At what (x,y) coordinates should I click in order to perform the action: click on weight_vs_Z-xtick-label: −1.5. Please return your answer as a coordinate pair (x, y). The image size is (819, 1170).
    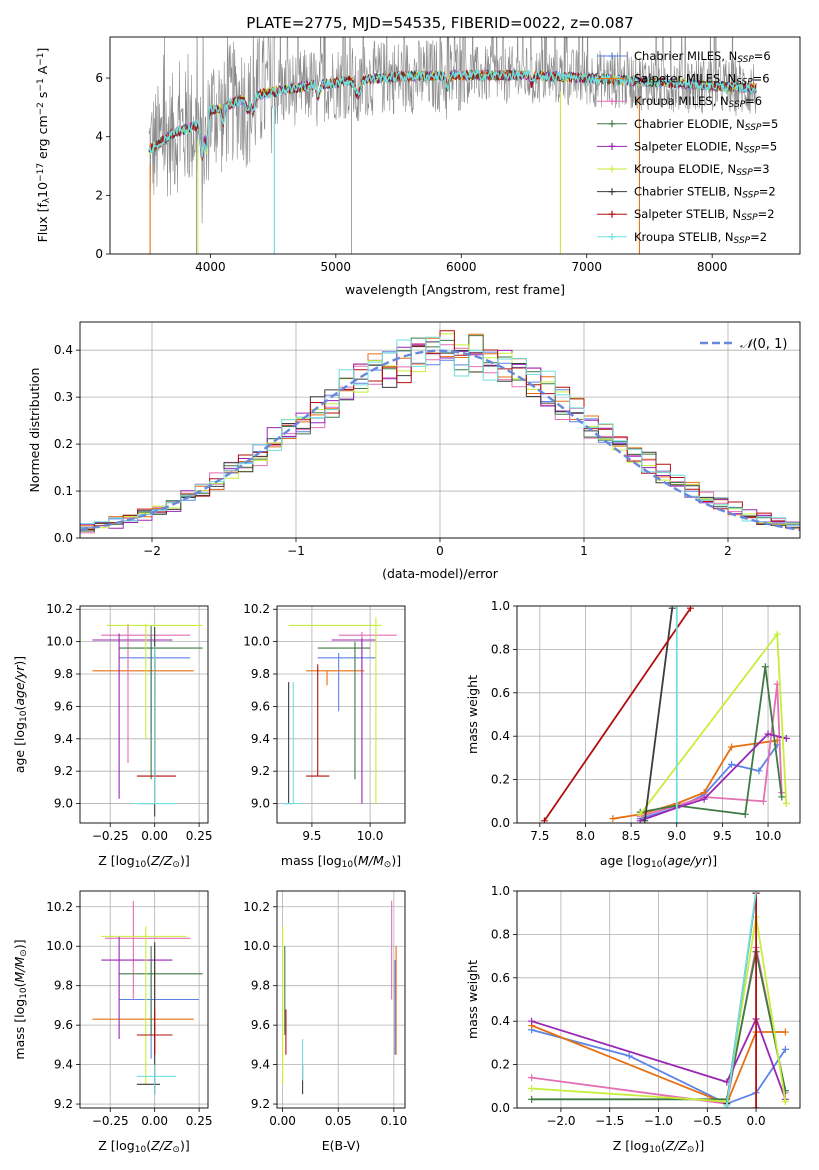
    Looking at the image, I should click on (609, 1121).